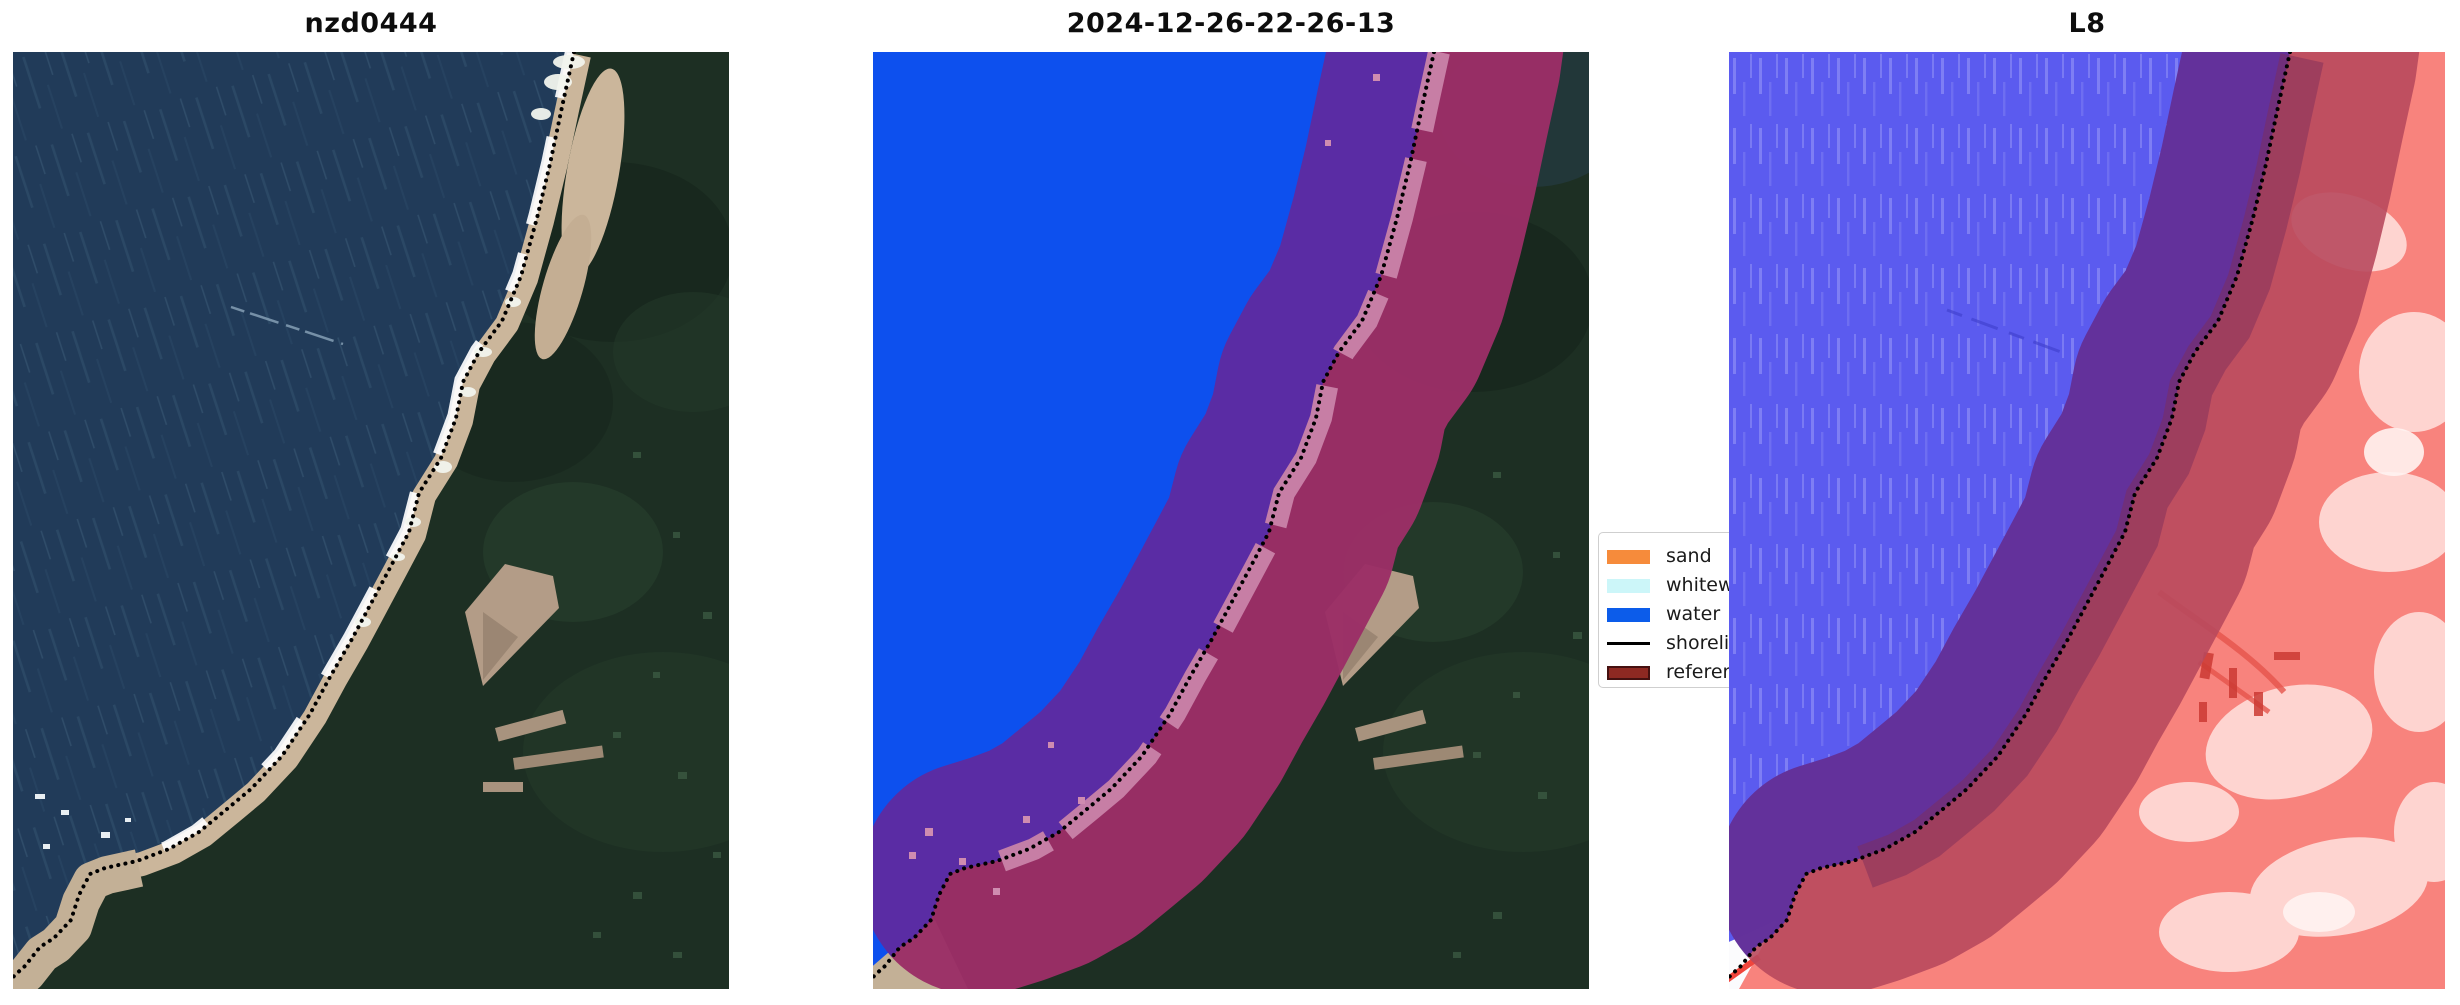  I want to click on panel-title-rgb: nzd0444, so click(371, 23).